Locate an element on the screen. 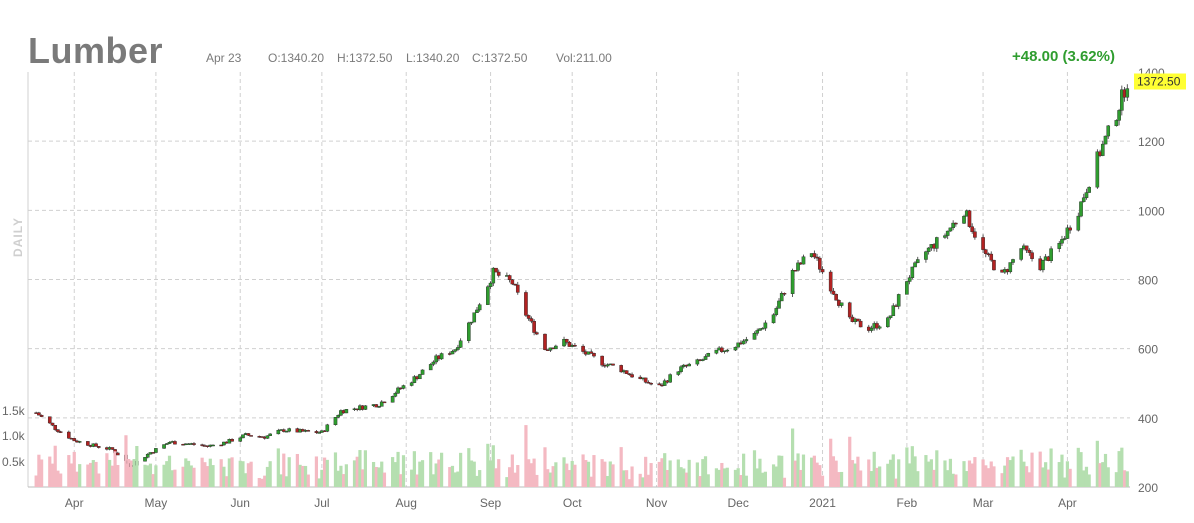  x-tick-label: Apr is located at coordinates (74, 503).